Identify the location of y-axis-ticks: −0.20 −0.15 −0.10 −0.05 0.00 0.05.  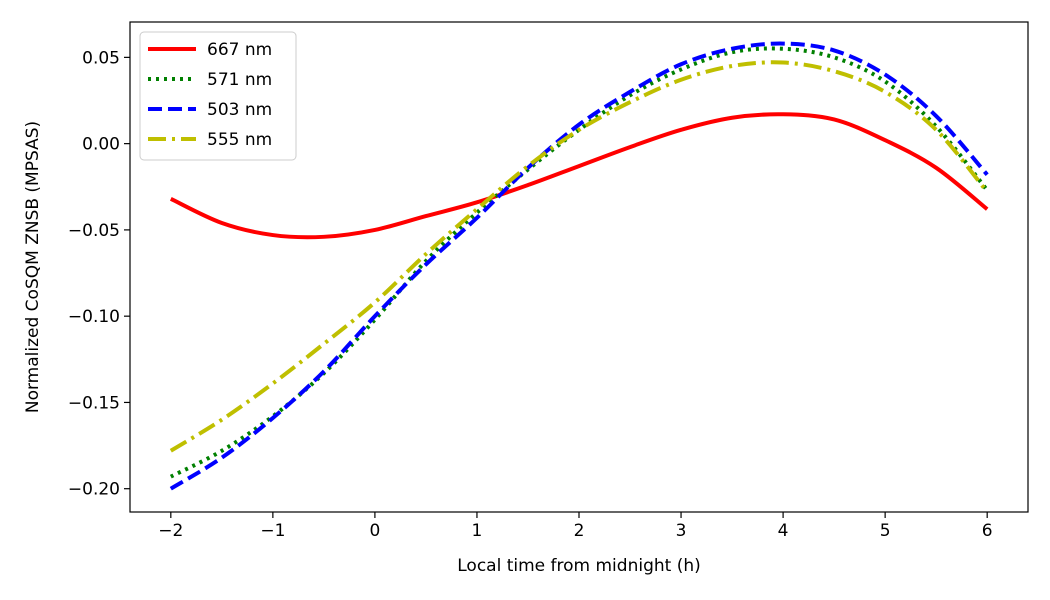
(99, 274).